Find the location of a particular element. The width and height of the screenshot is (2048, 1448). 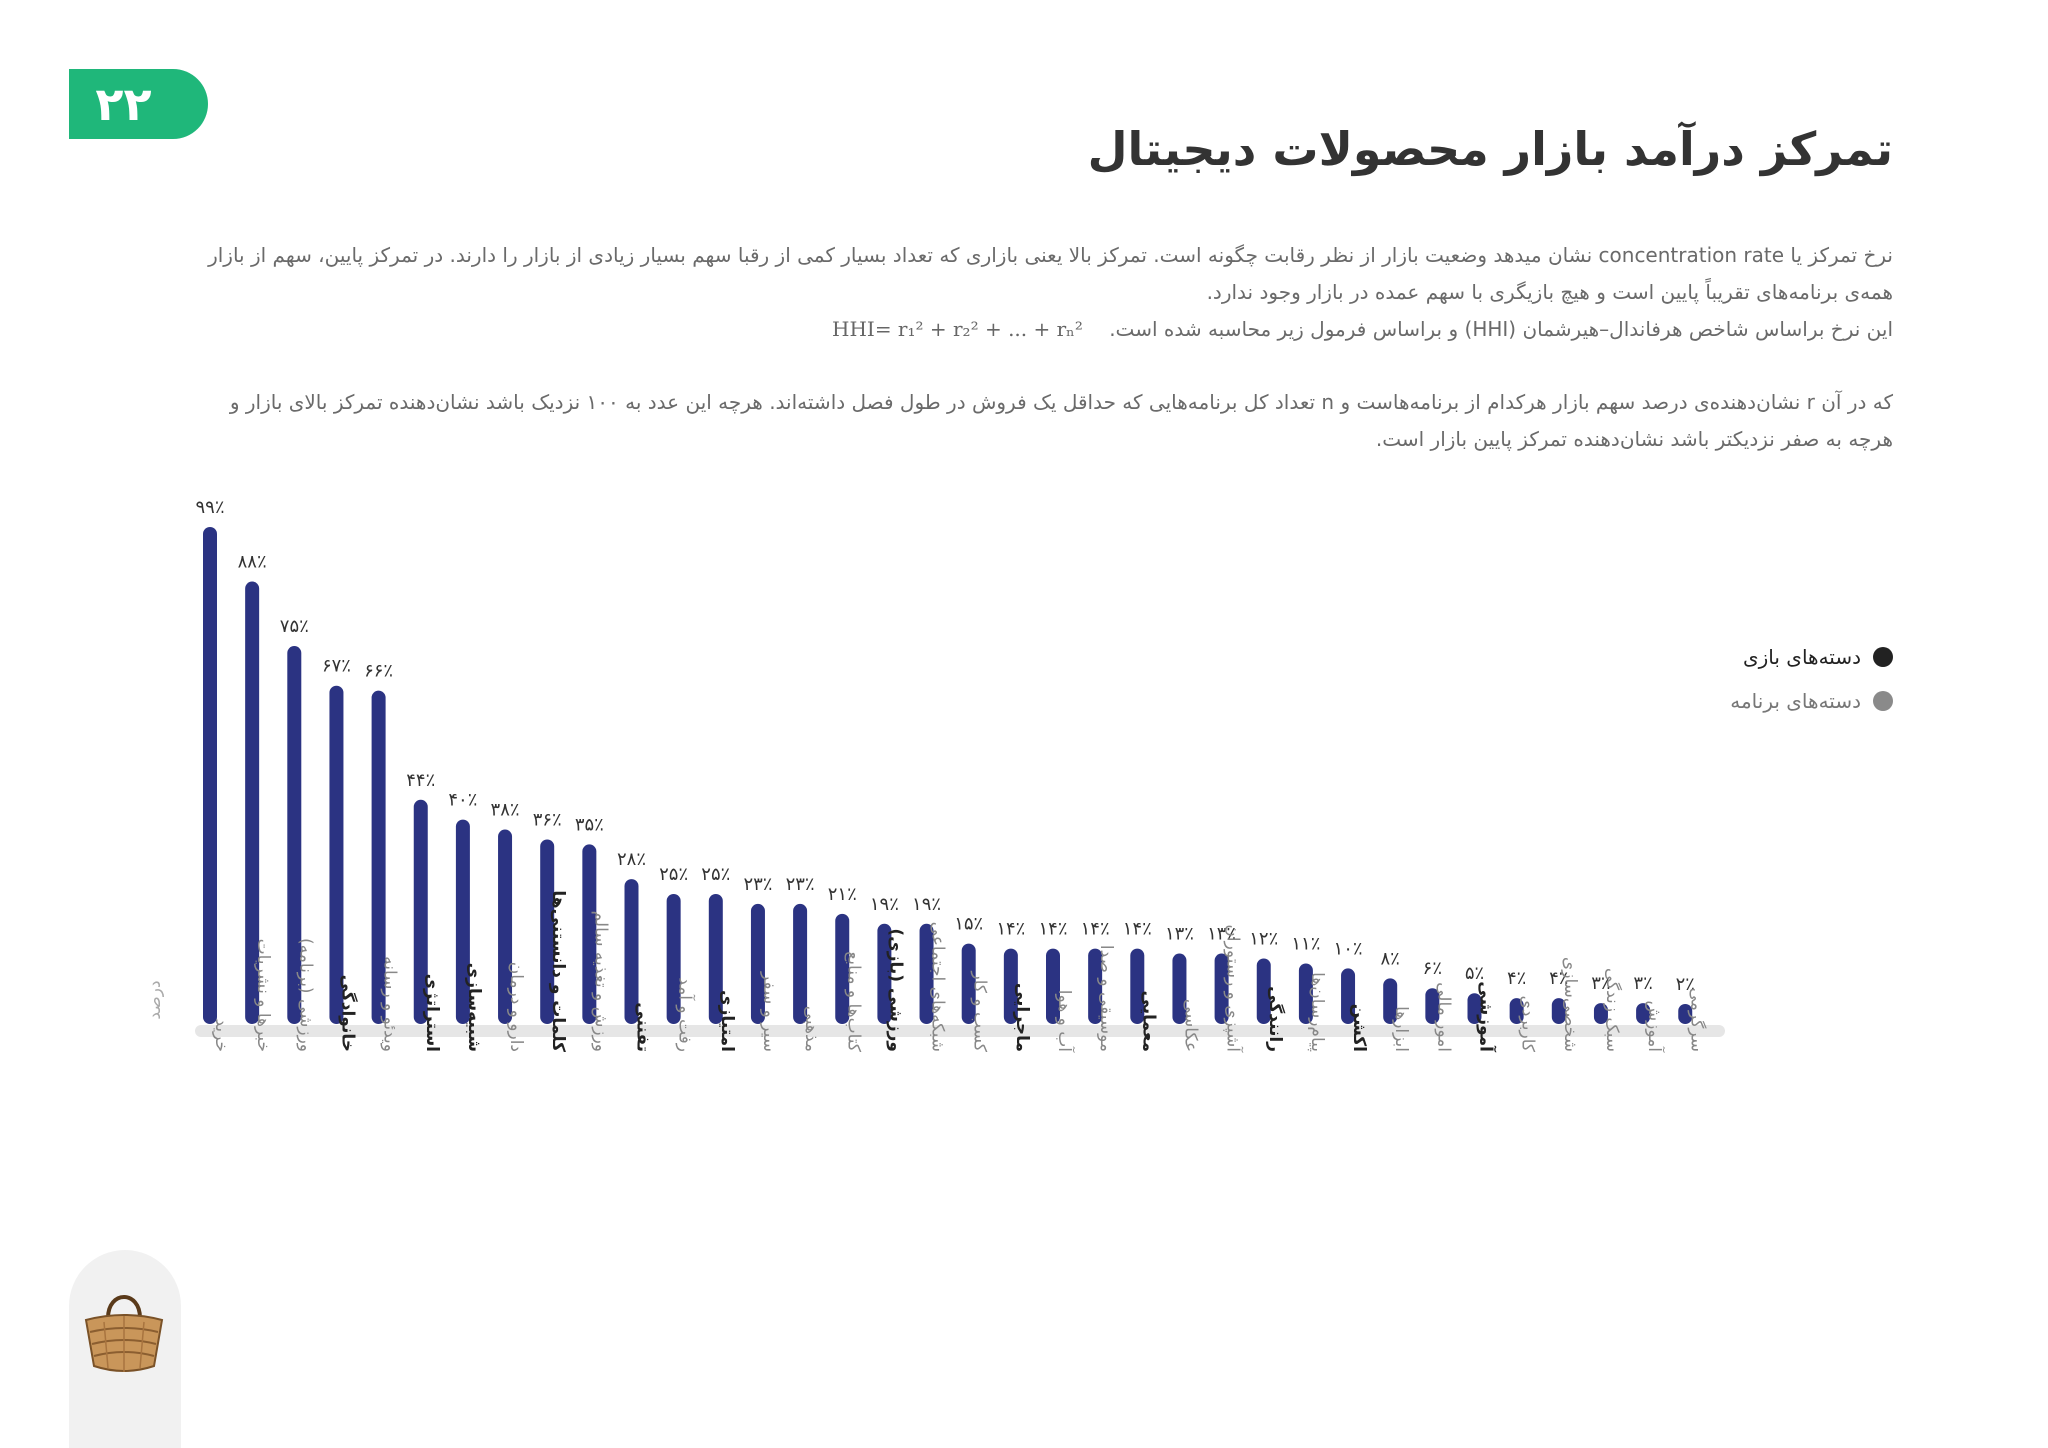

page-title: تمرکز درآمد بازار محصولات دیجیتال is located at coordinates (1490, 149).